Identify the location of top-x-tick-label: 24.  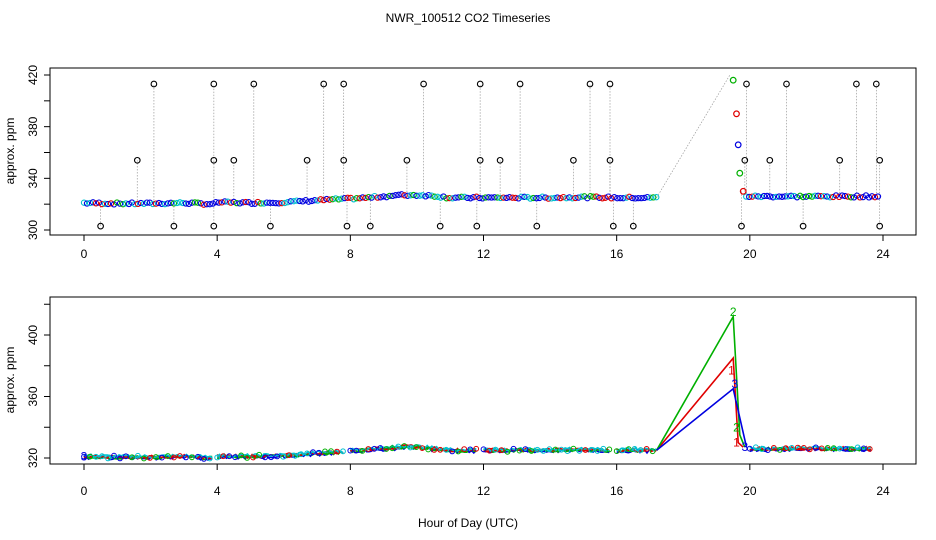
(883, 254).